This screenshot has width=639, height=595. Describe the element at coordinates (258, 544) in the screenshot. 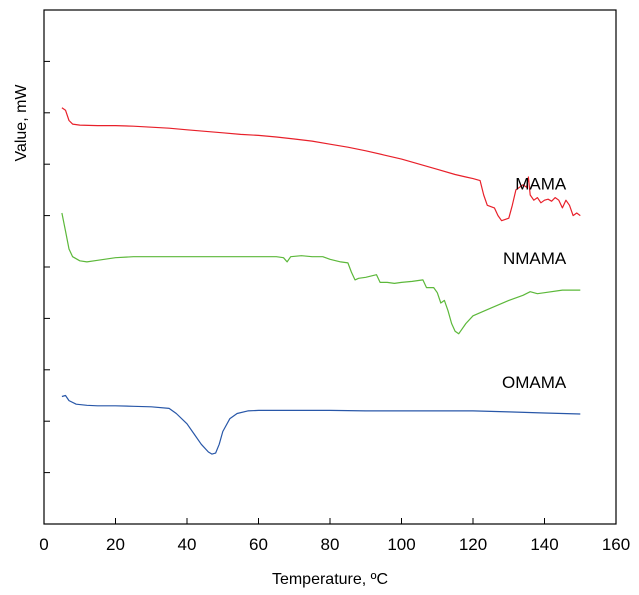

I see `x-tick-label: 60` at that location.